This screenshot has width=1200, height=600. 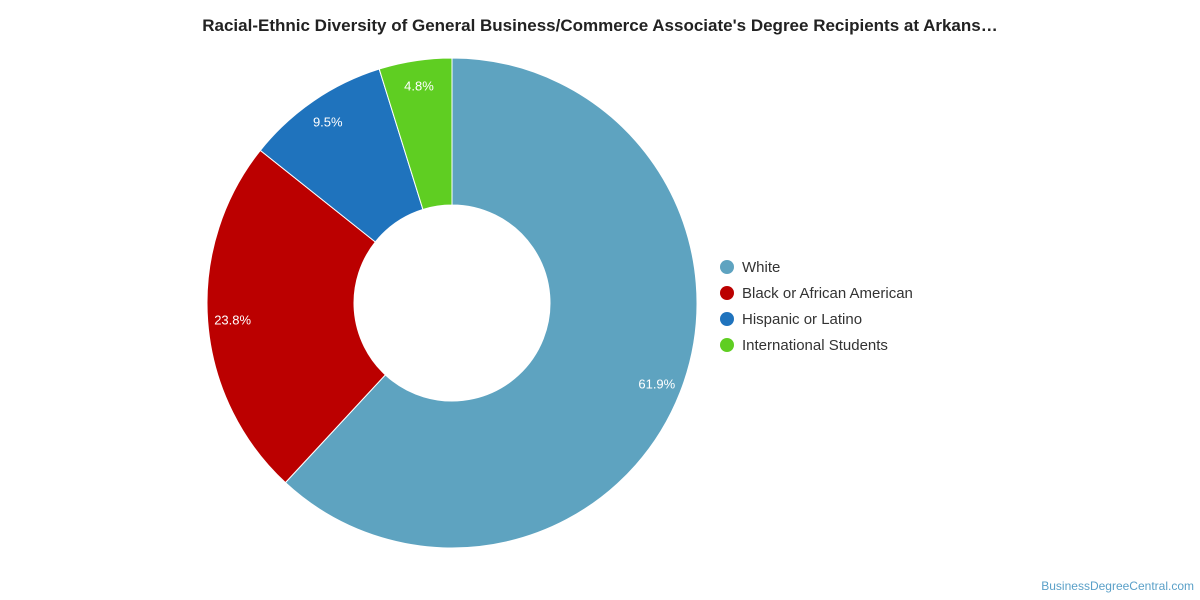 I want to click on slice-label-international-students: 4.8%, so click(x=419, y=85).